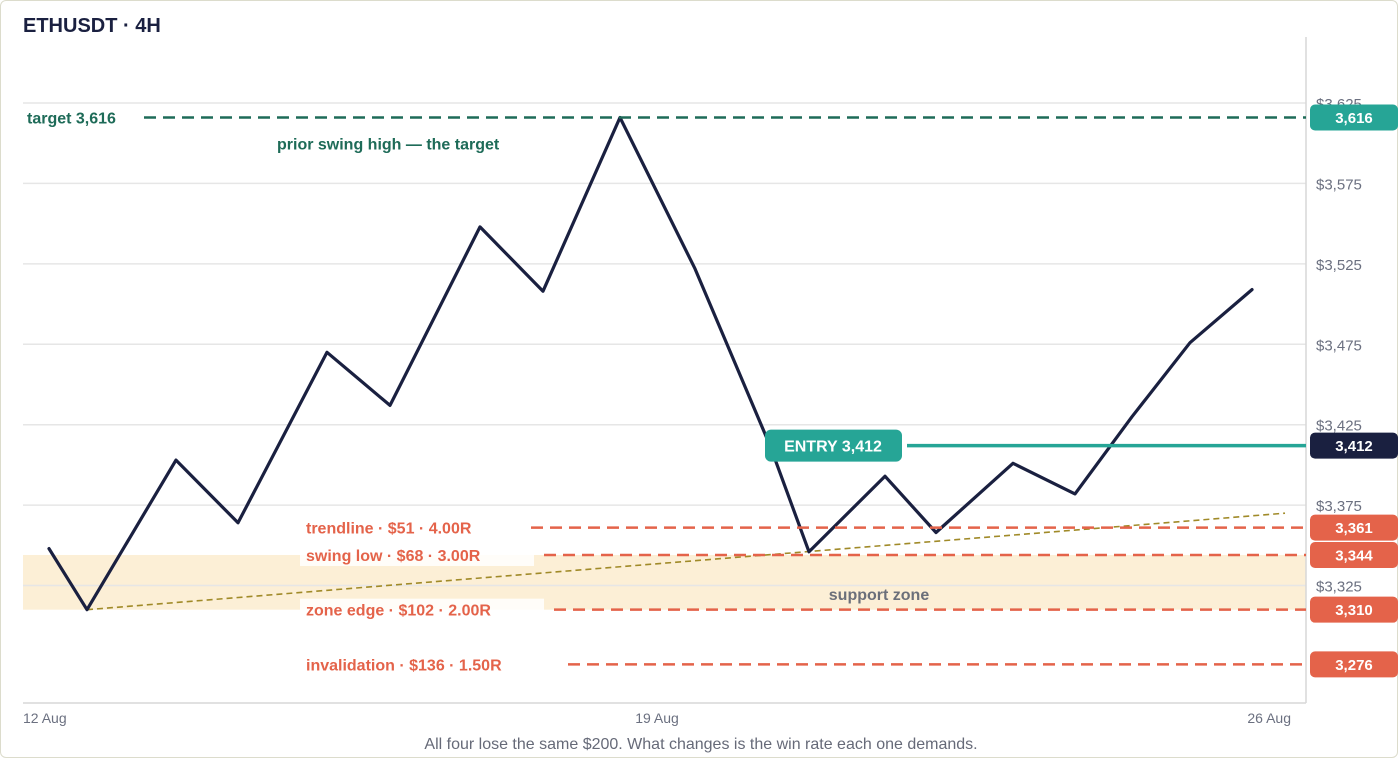 This screenshot has width=1400, height=761. Describe the element at coordinates (1339, 506) in the screenshot. I see `y-tick-label: $3,375` at that location.